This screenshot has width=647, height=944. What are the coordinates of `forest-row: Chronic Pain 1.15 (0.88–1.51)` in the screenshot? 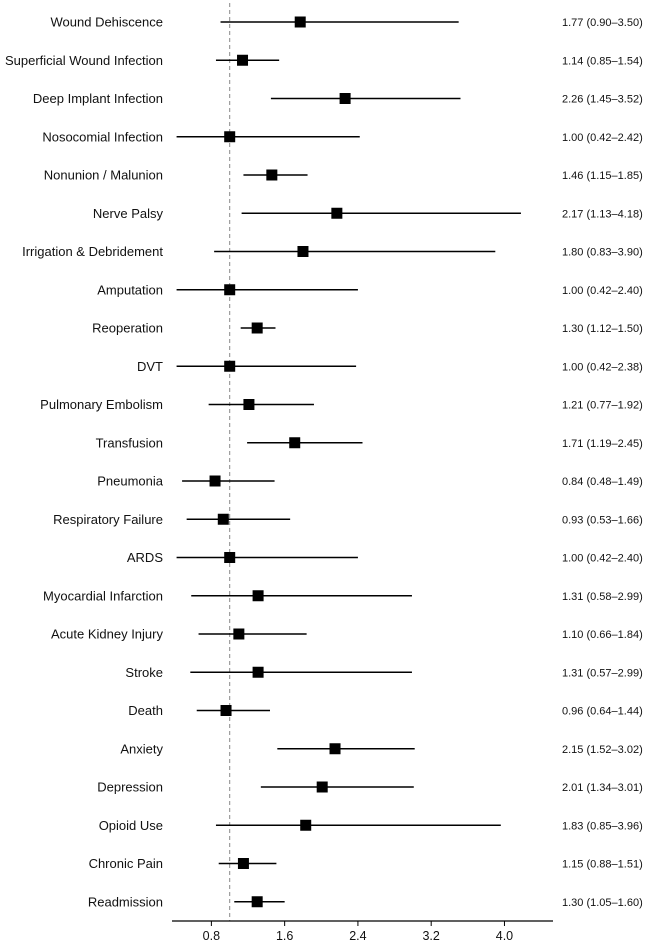 It's located at (366, 863).